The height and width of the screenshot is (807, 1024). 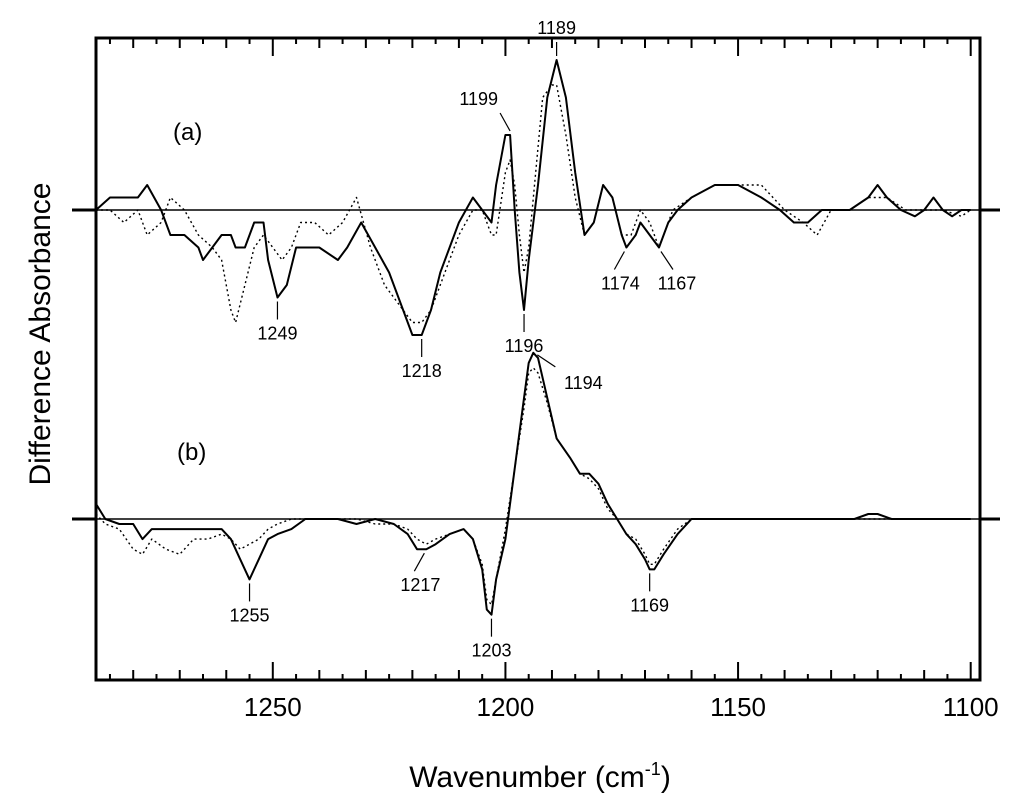 I want to click on x-tick-label: 1150, so click(x=738, y=707).